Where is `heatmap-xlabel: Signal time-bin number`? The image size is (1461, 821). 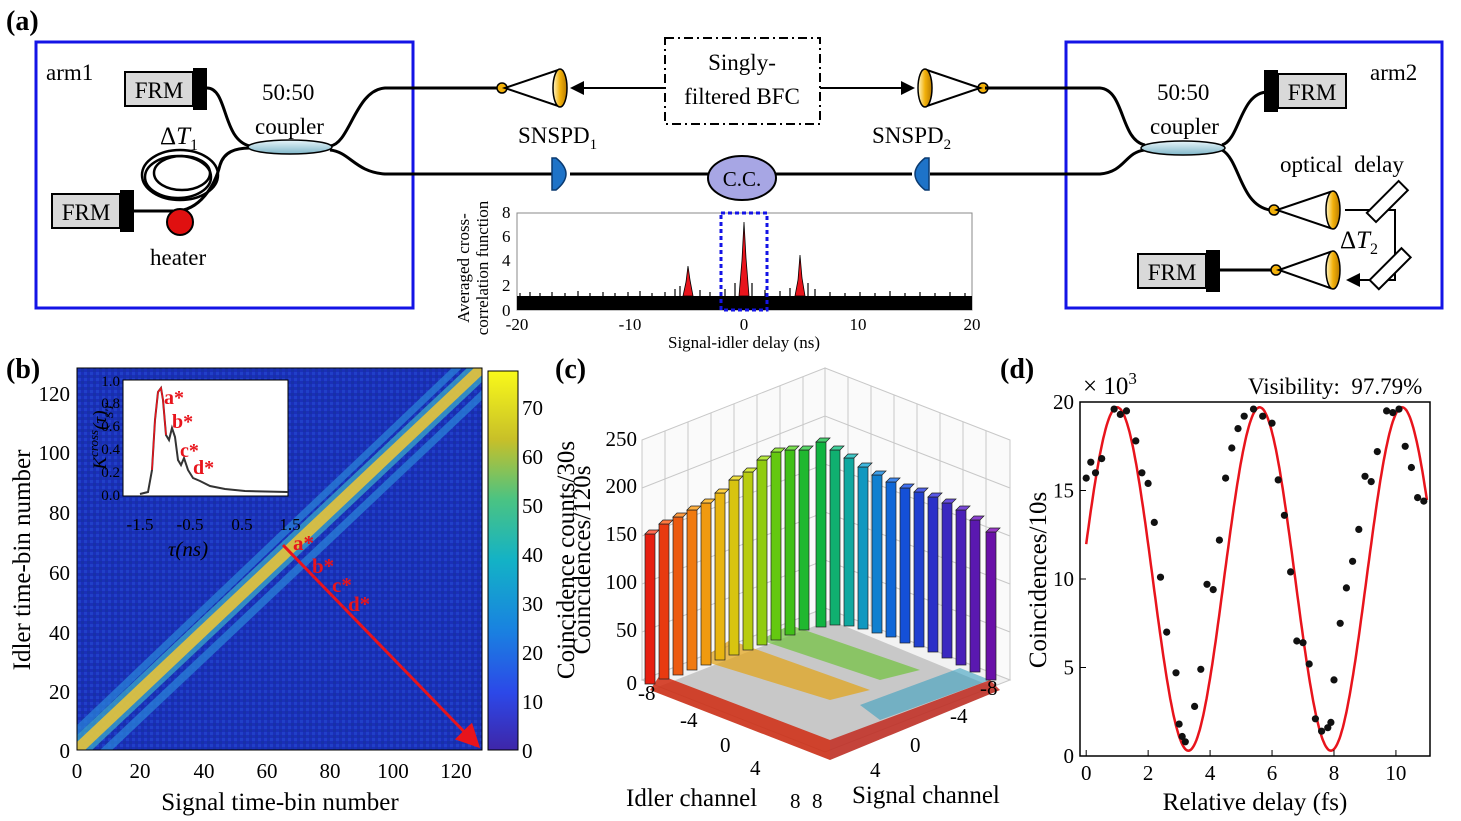 heatmap-xlabel: Signal time-bin number is located at coordinates (280, 802).